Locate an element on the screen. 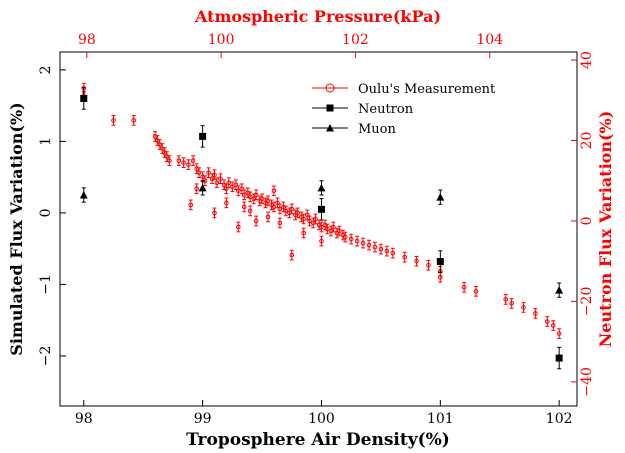 Image resolution: width=625 pixels, height=453 pixels. y2-axis-ticks: 40 20 0 −20 −40 is located at coordinates (583, 224).